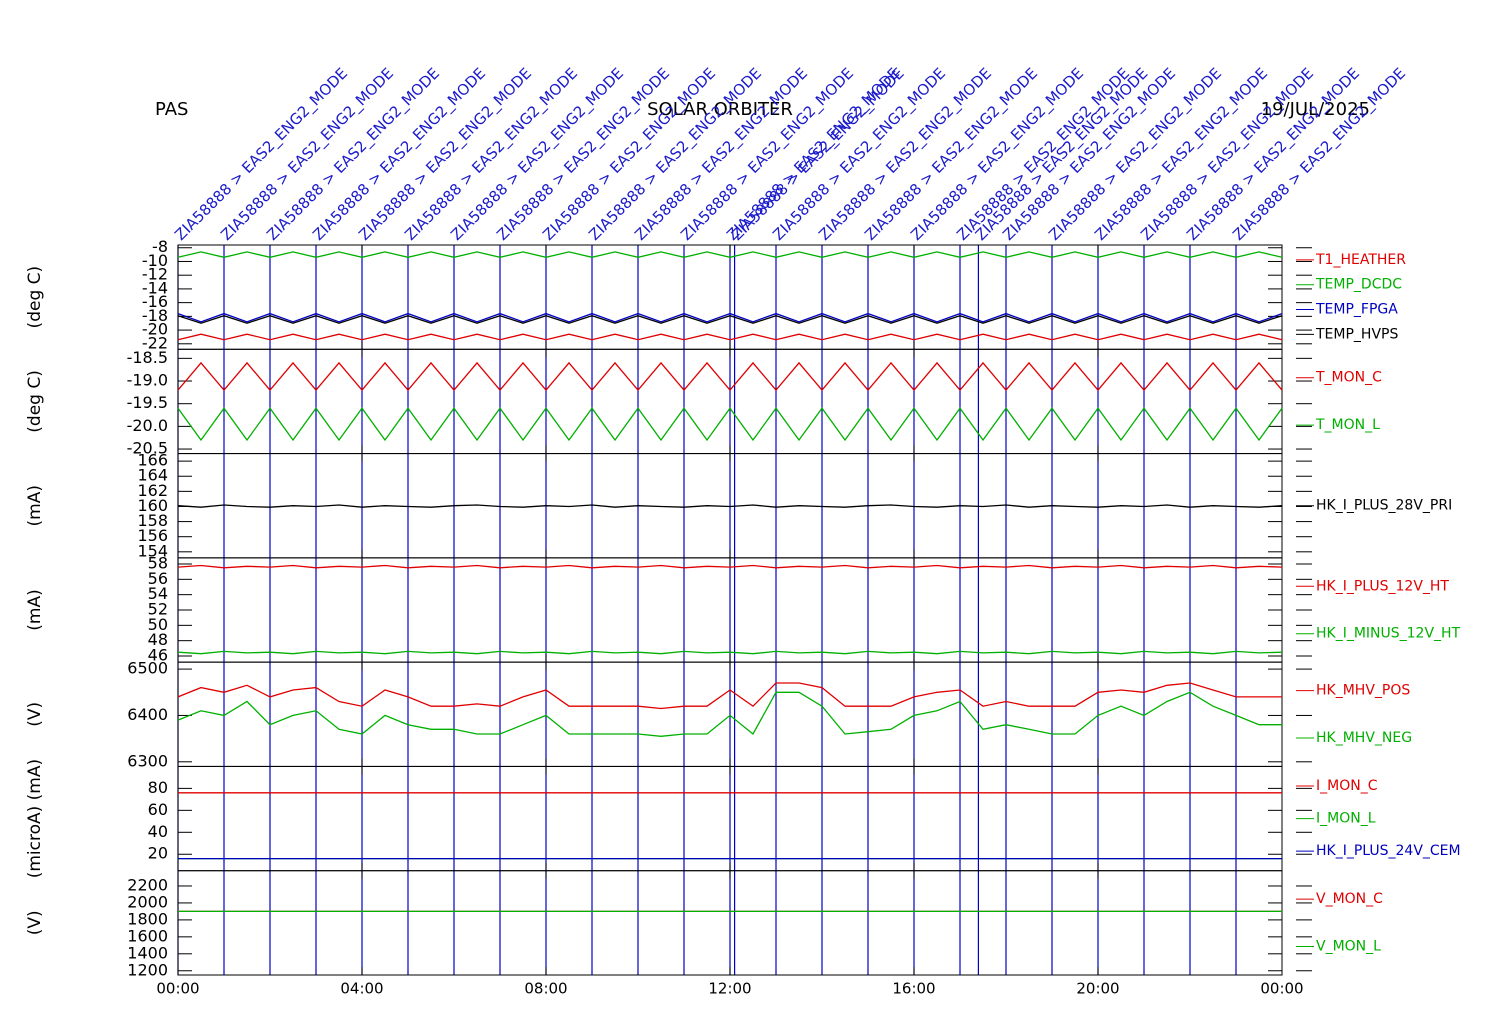  Describe the element at coordinates (158, 831) in the screenshot. I see `y-tick-label: 40` at that location.